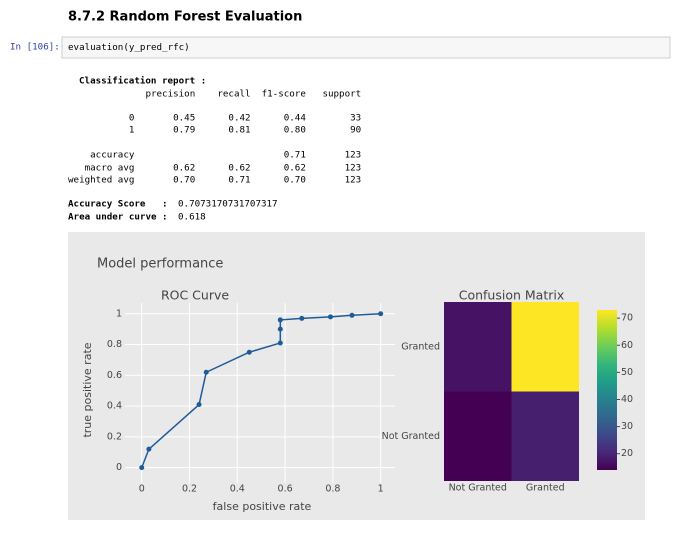 This screenshot has height=537, width=680. Describe the element at coordinates (478, 488) in the screenshot. I see `x-tick-label: Not Granted` at that location.